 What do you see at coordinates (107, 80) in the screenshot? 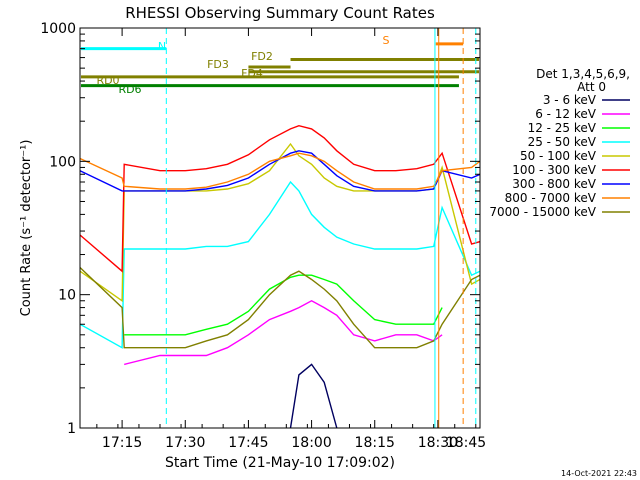
I see `segment-label: RD0` at bounding box center [107, 80].